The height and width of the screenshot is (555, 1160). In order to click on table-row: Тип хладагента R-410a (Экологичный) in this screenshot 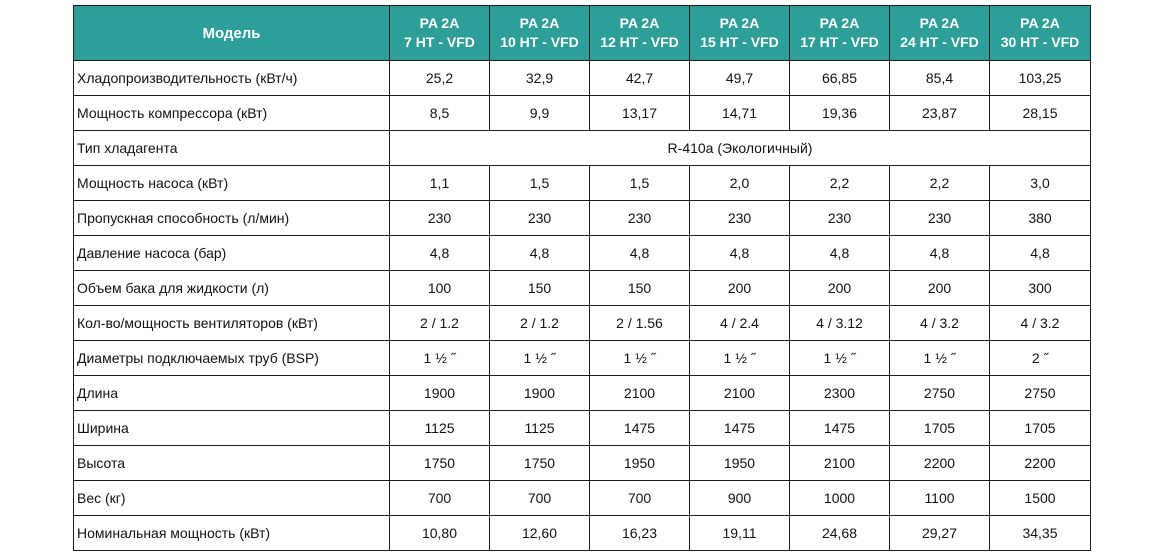, I will do `click(582, 148)`.